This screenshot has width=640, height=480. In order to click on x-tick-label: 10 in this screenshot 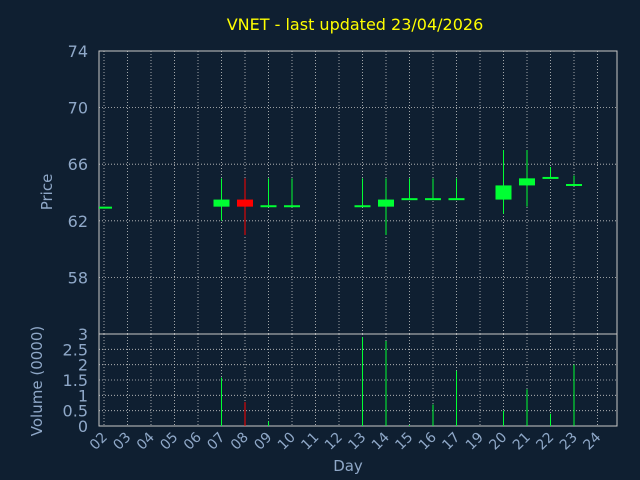, I will do `click(287, 442)`.